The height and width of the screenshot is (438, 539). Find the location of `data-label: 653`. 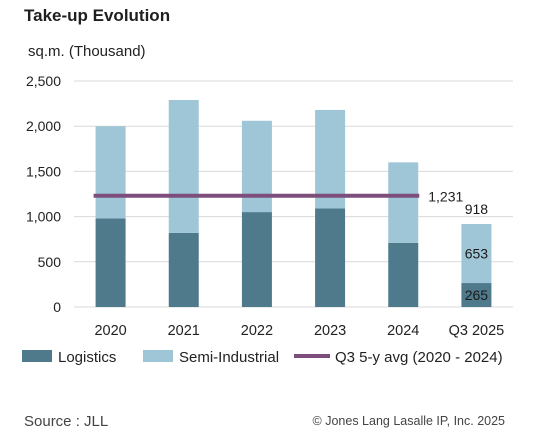

data-label: 653 is located at coordinates (477, 254).